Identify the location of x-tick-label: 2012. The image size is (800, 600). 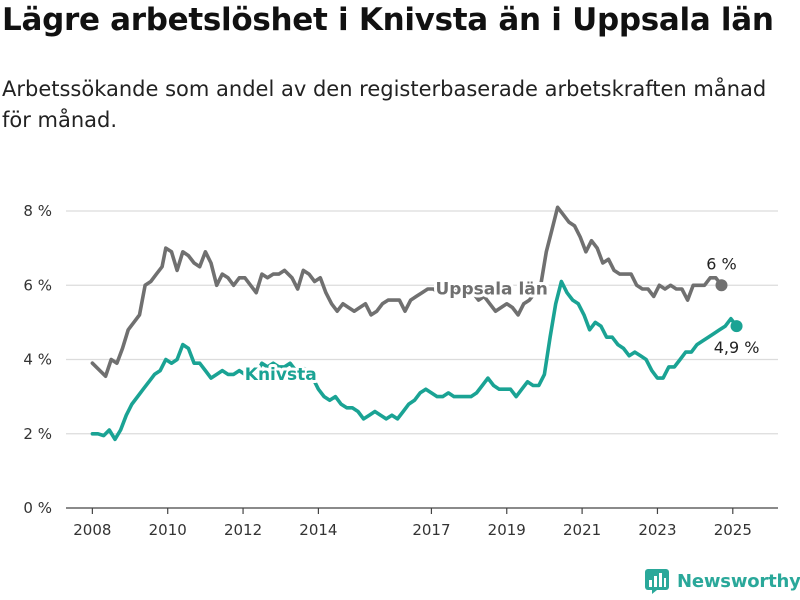
(243, 530).